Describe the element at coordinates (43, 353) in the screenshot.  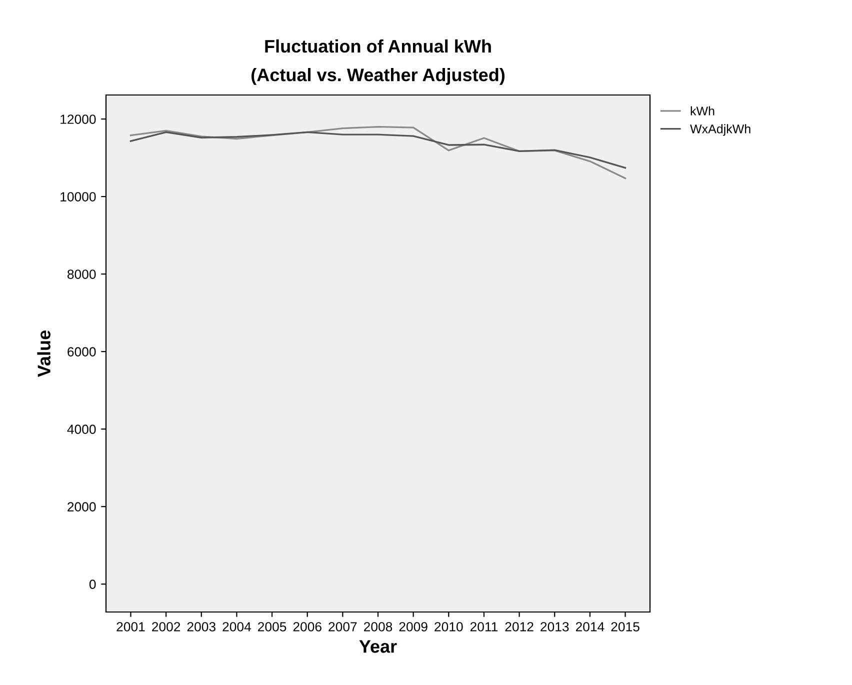
I see `y-axis-title: Value` at that location.